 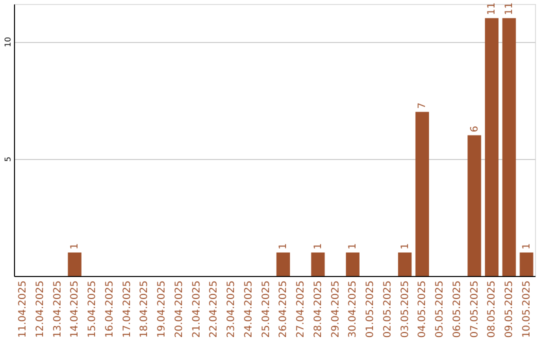 I want to click on x-tick-label: 18.04.2025, so click(x=144, y=309).